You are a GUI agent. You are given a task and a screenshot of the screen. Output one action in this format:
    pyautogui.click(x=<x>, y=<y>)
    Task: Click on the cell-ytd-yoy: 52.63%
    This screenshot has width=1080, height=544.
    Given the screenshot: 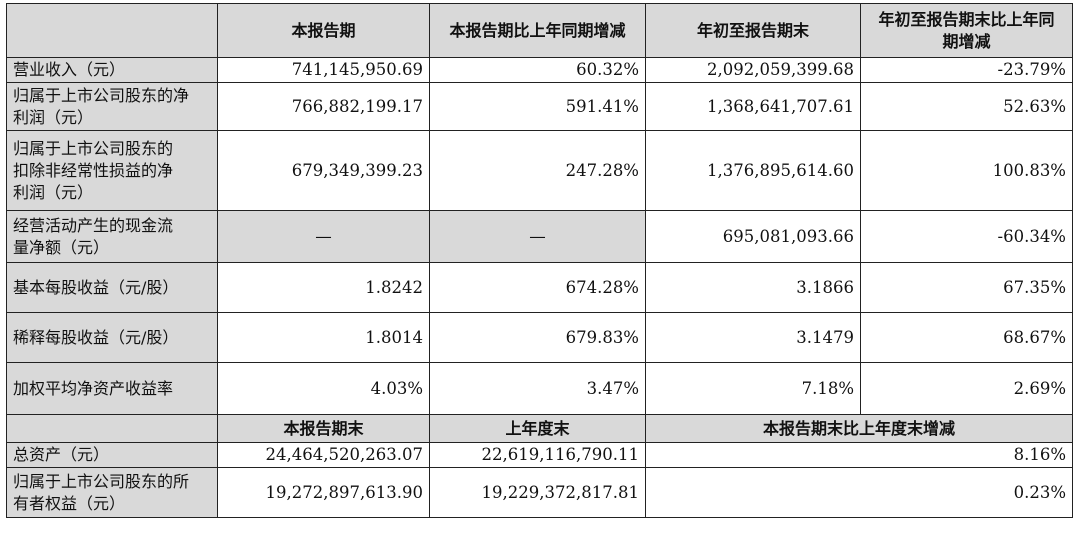 What is the action you would take?
    pyautogui.click(x=966, y=106)
    